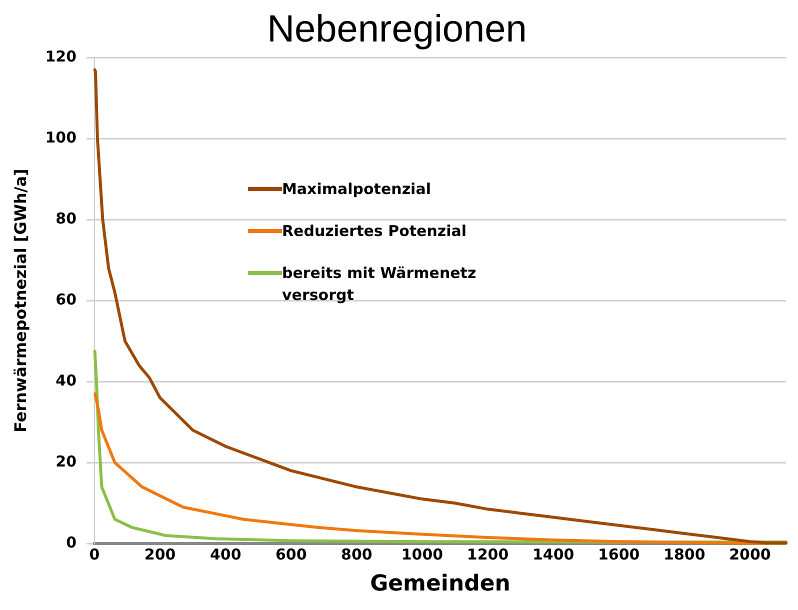 This screenshot has width=798, height=610. Describe the element at coordinates (440, 584) in the screenshot. I see `x-axis-title: Gemeinden` at that location.